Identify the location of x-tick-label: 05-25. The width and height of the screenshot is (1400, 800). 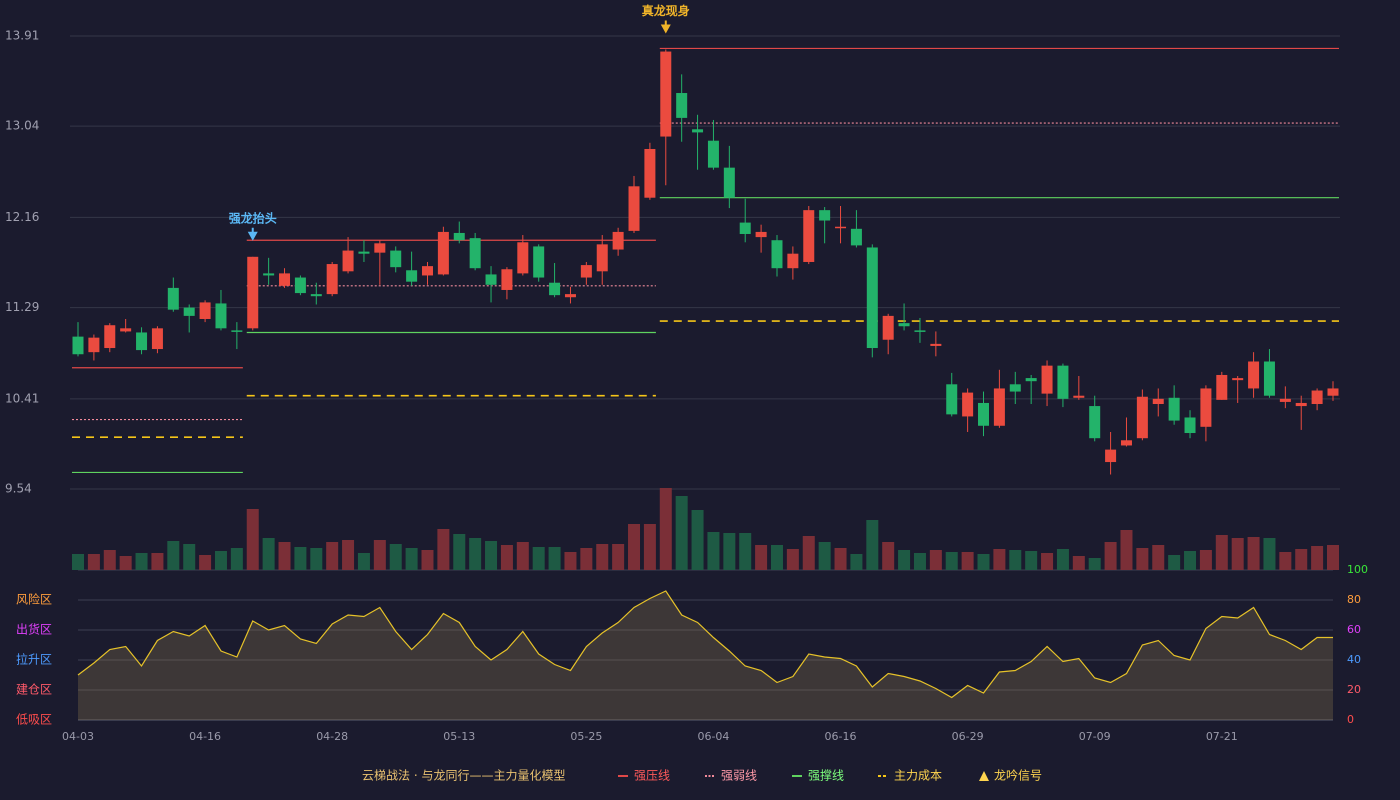
(586, 736).